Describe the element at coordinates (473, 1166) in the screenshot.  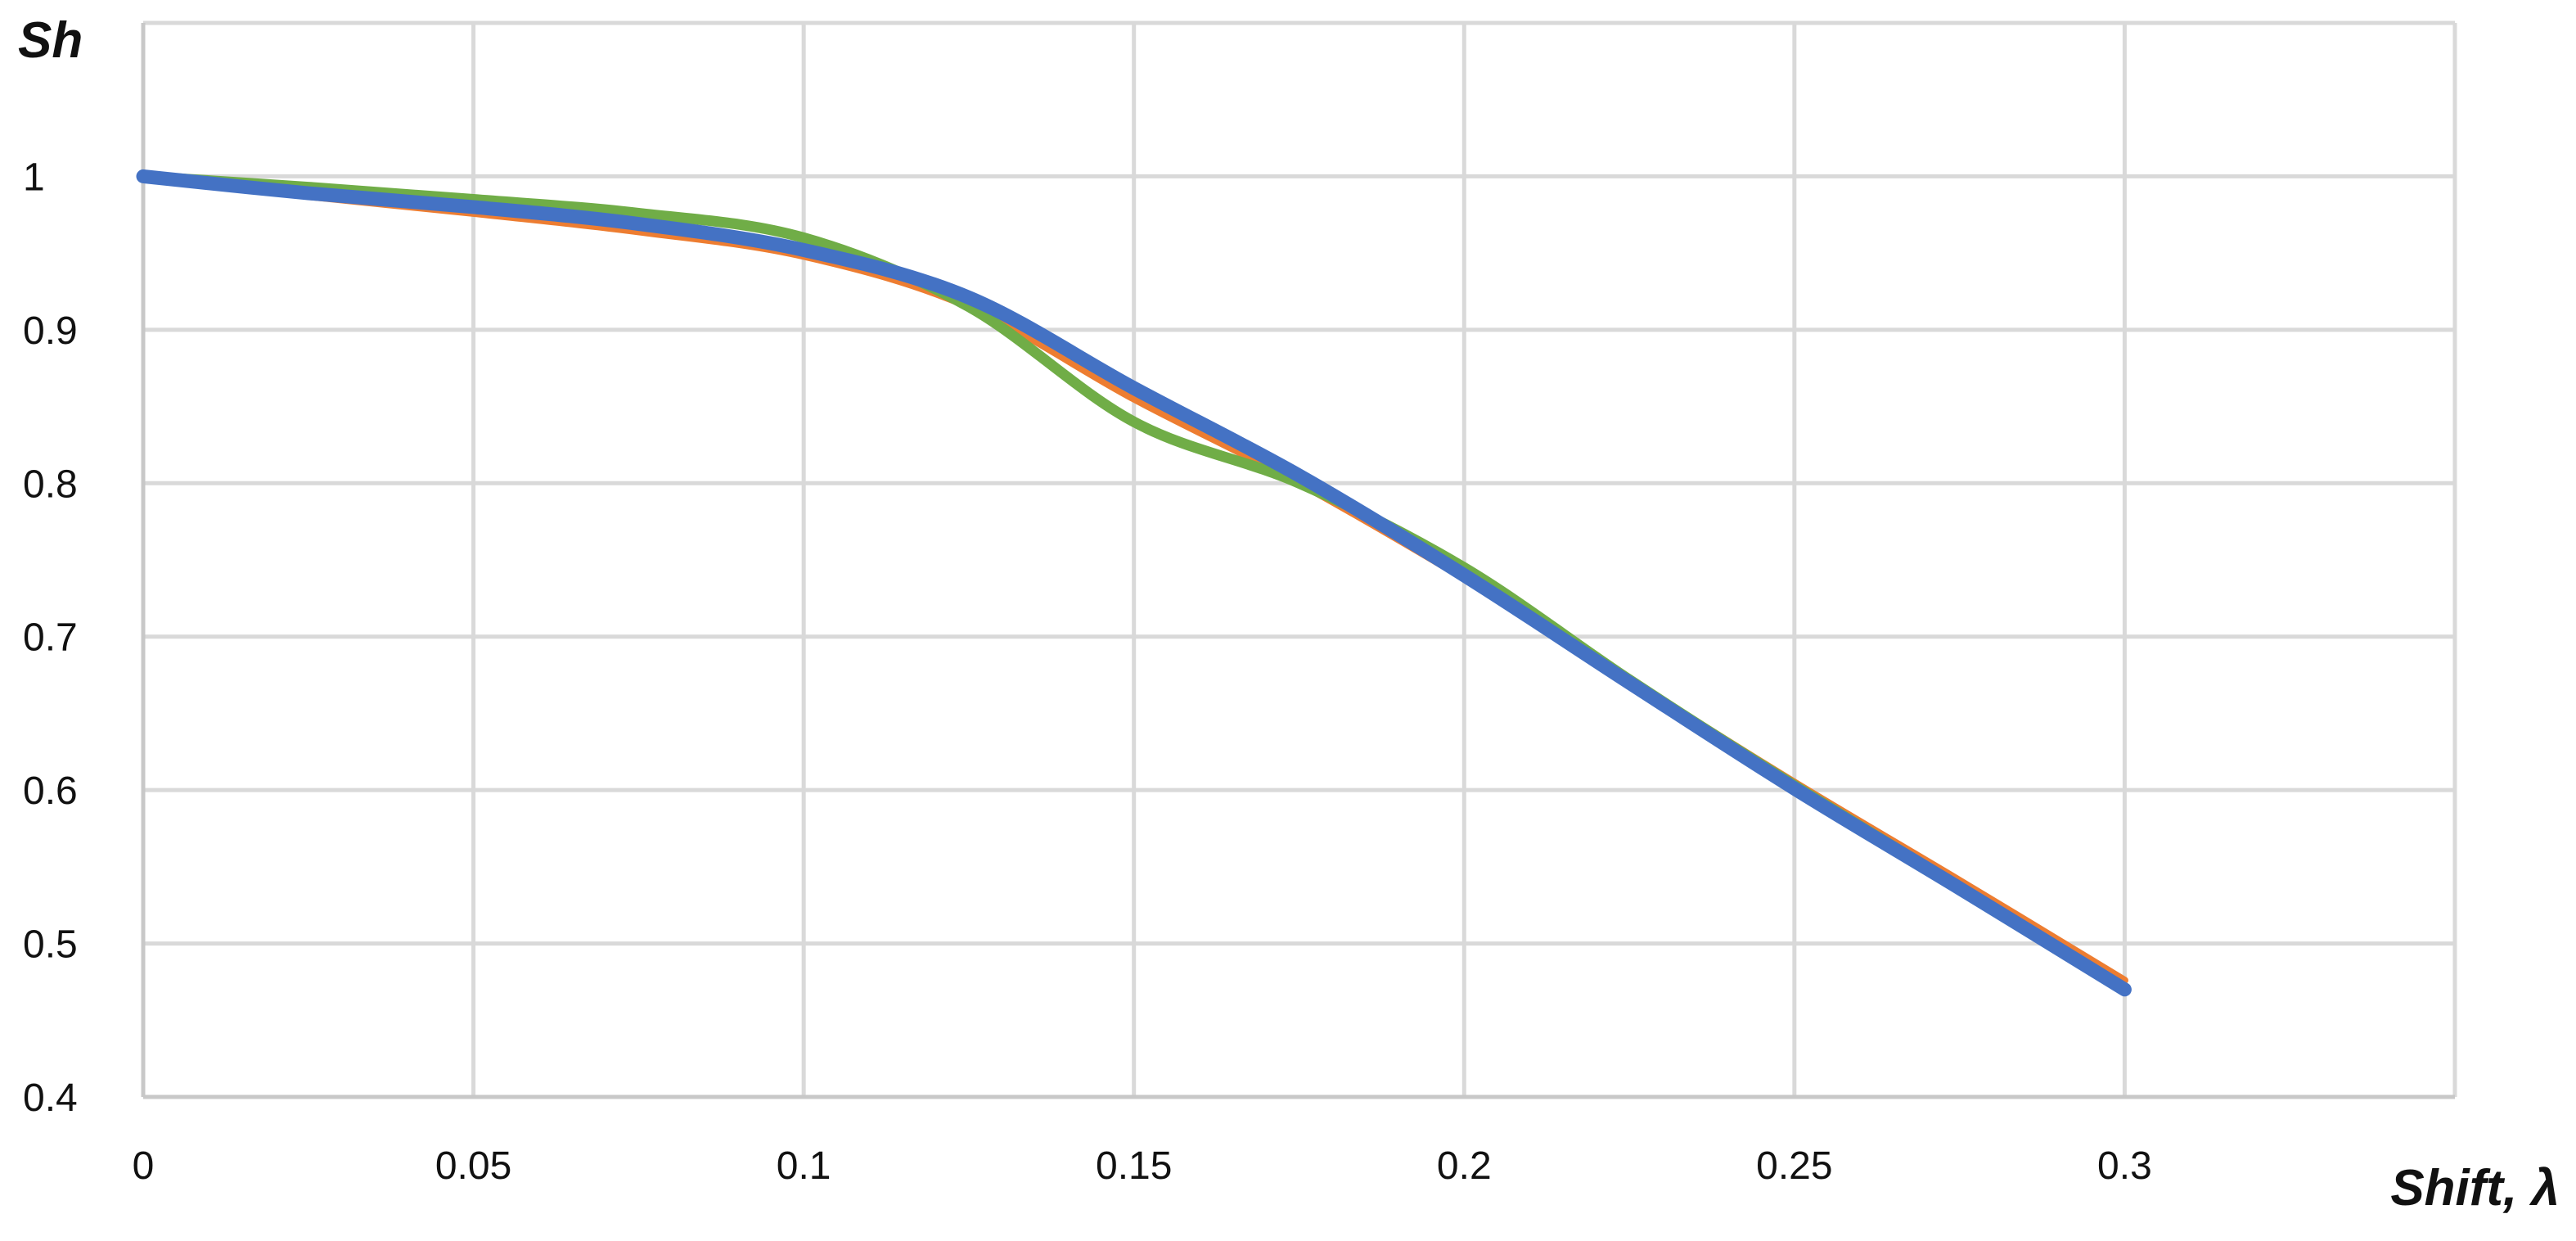
I see `x-tick-label: 0.05` at that location.